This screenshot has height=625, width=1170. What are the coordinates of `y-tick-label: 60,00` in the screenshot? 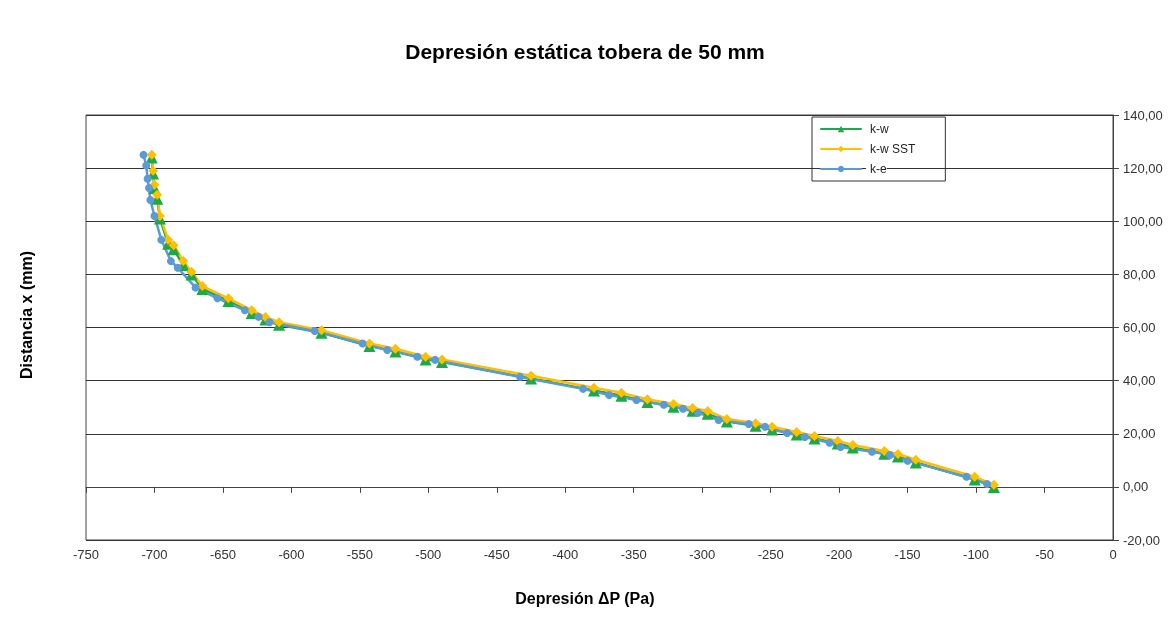 It's located at (1139, 327).